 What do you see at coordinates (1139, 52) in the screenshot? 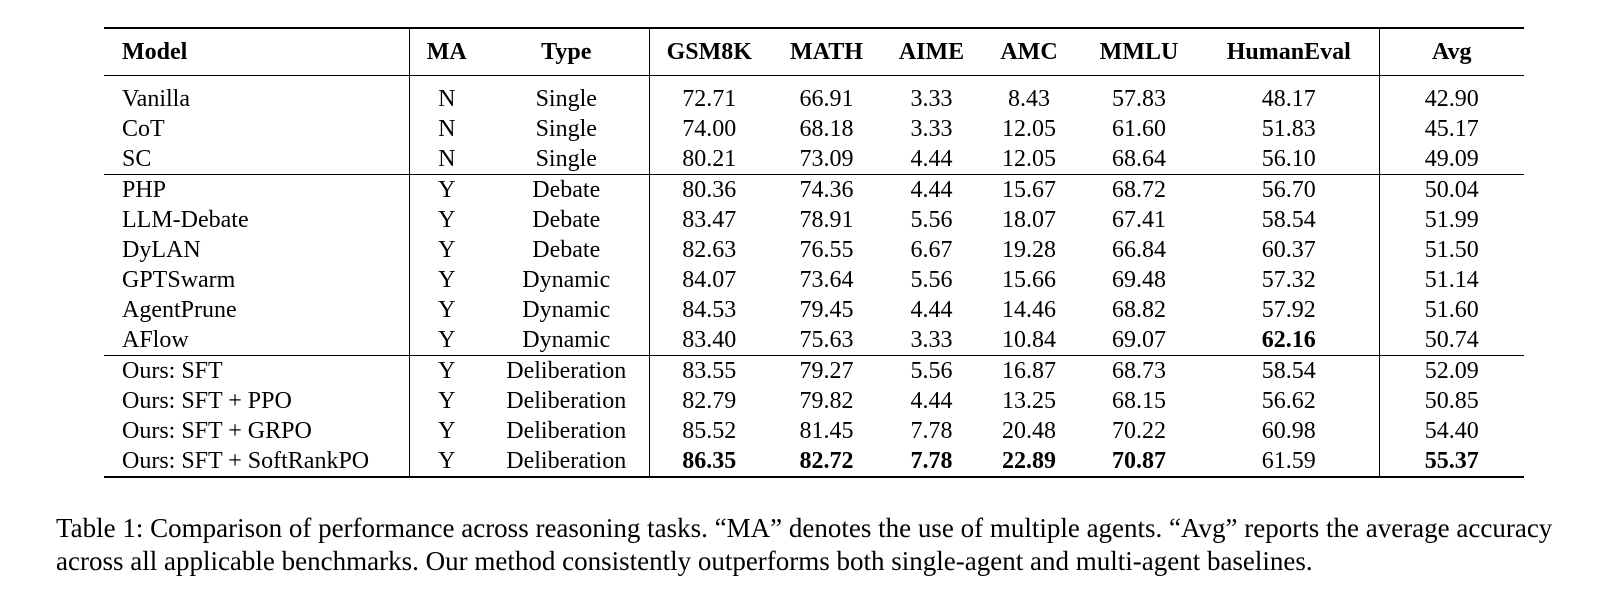
I see `header-mmlu: MMLU` at bounding box center [1139, 52].